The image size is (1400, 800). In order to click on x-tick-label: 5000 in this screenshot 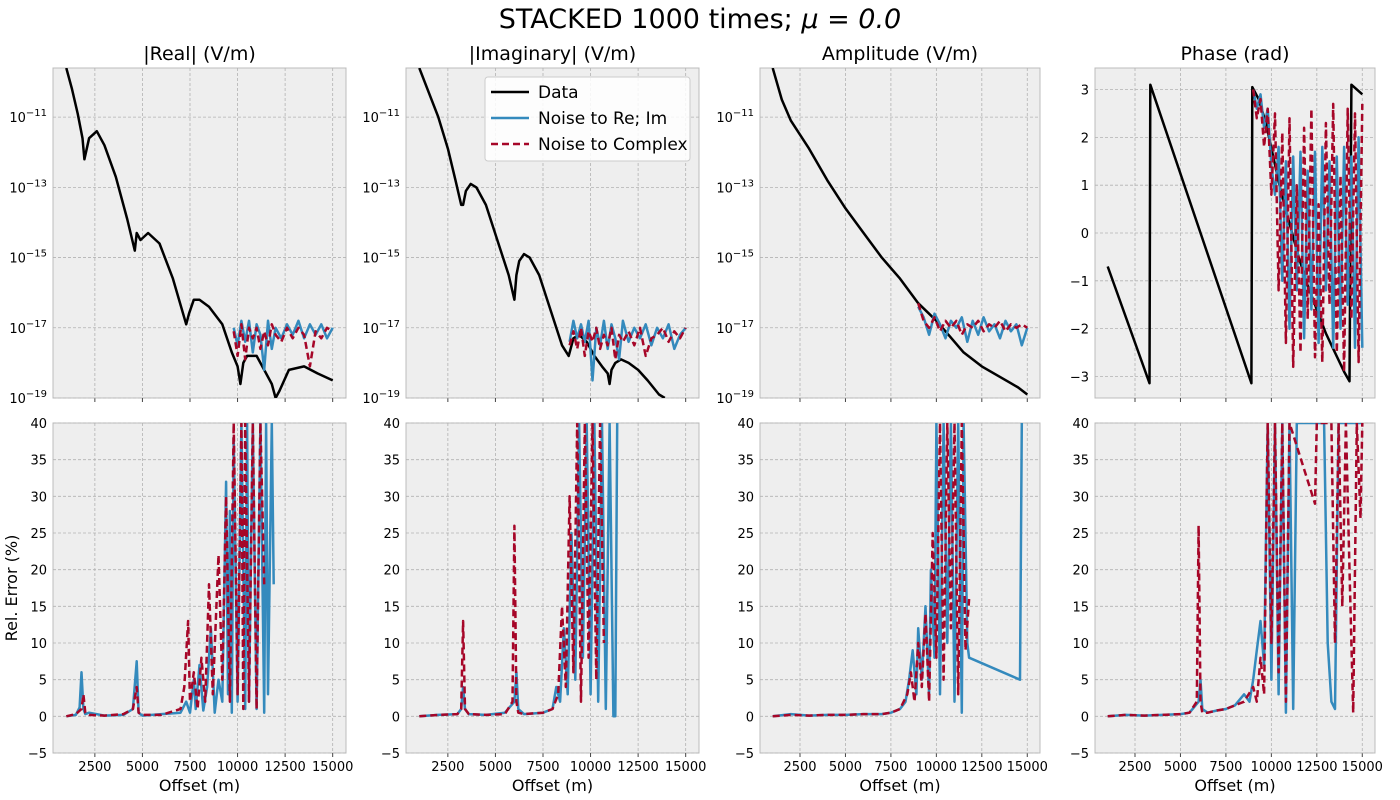, I will do `click(845, 767)`.